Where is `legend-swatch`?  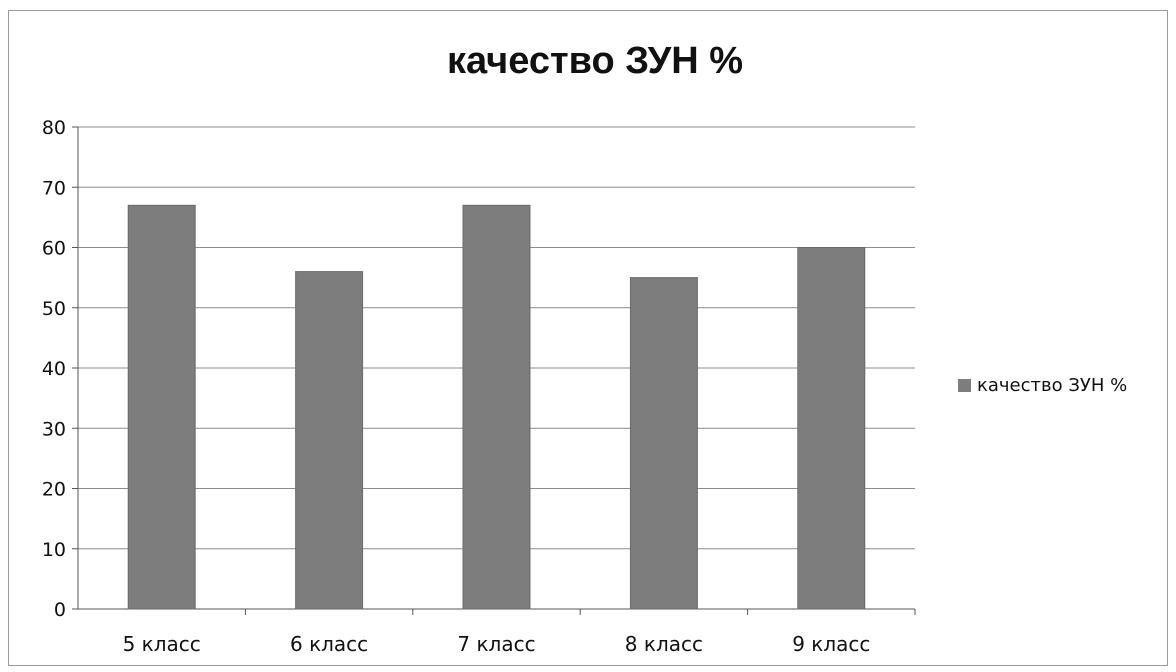 legend-swatch is located at coordinates (964, 385).